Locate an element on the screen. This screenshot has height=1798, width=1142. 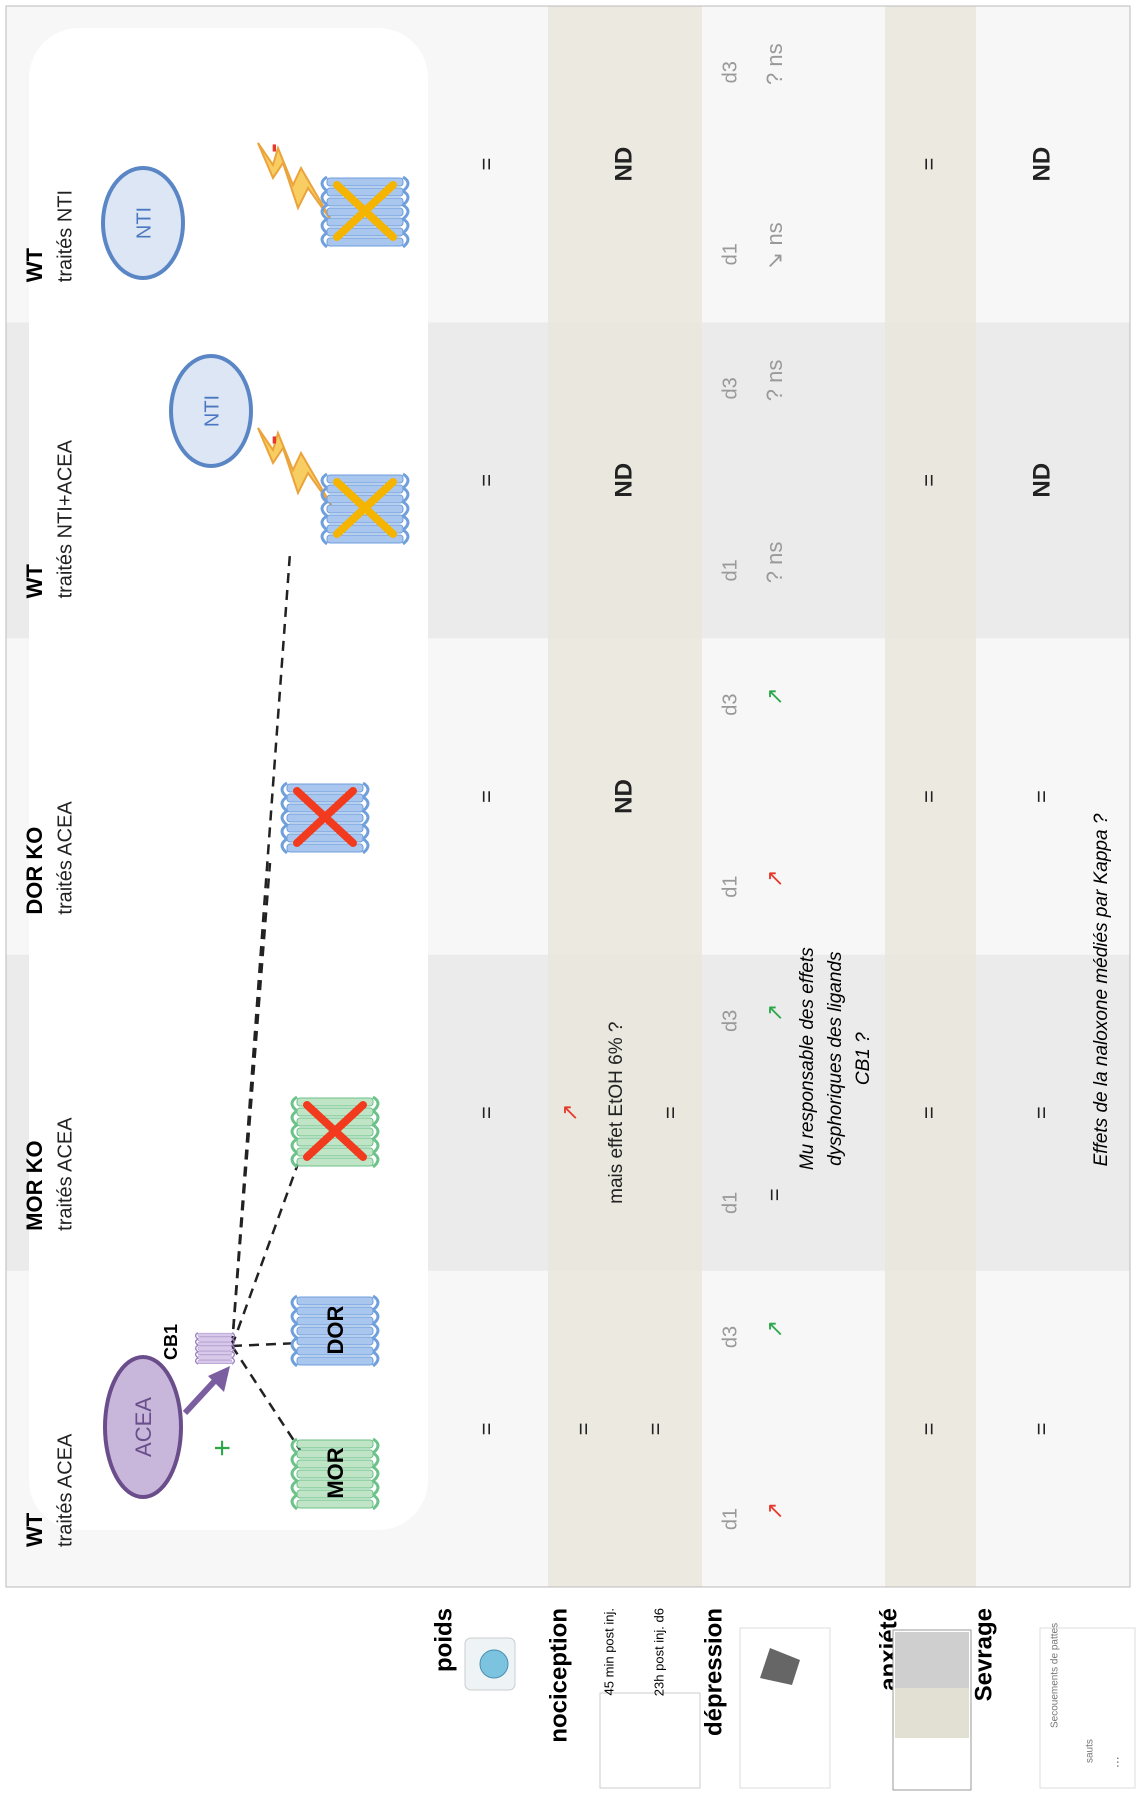
row-sublabel: 23h post inj. d6 is located at coordinates (658, 1652).